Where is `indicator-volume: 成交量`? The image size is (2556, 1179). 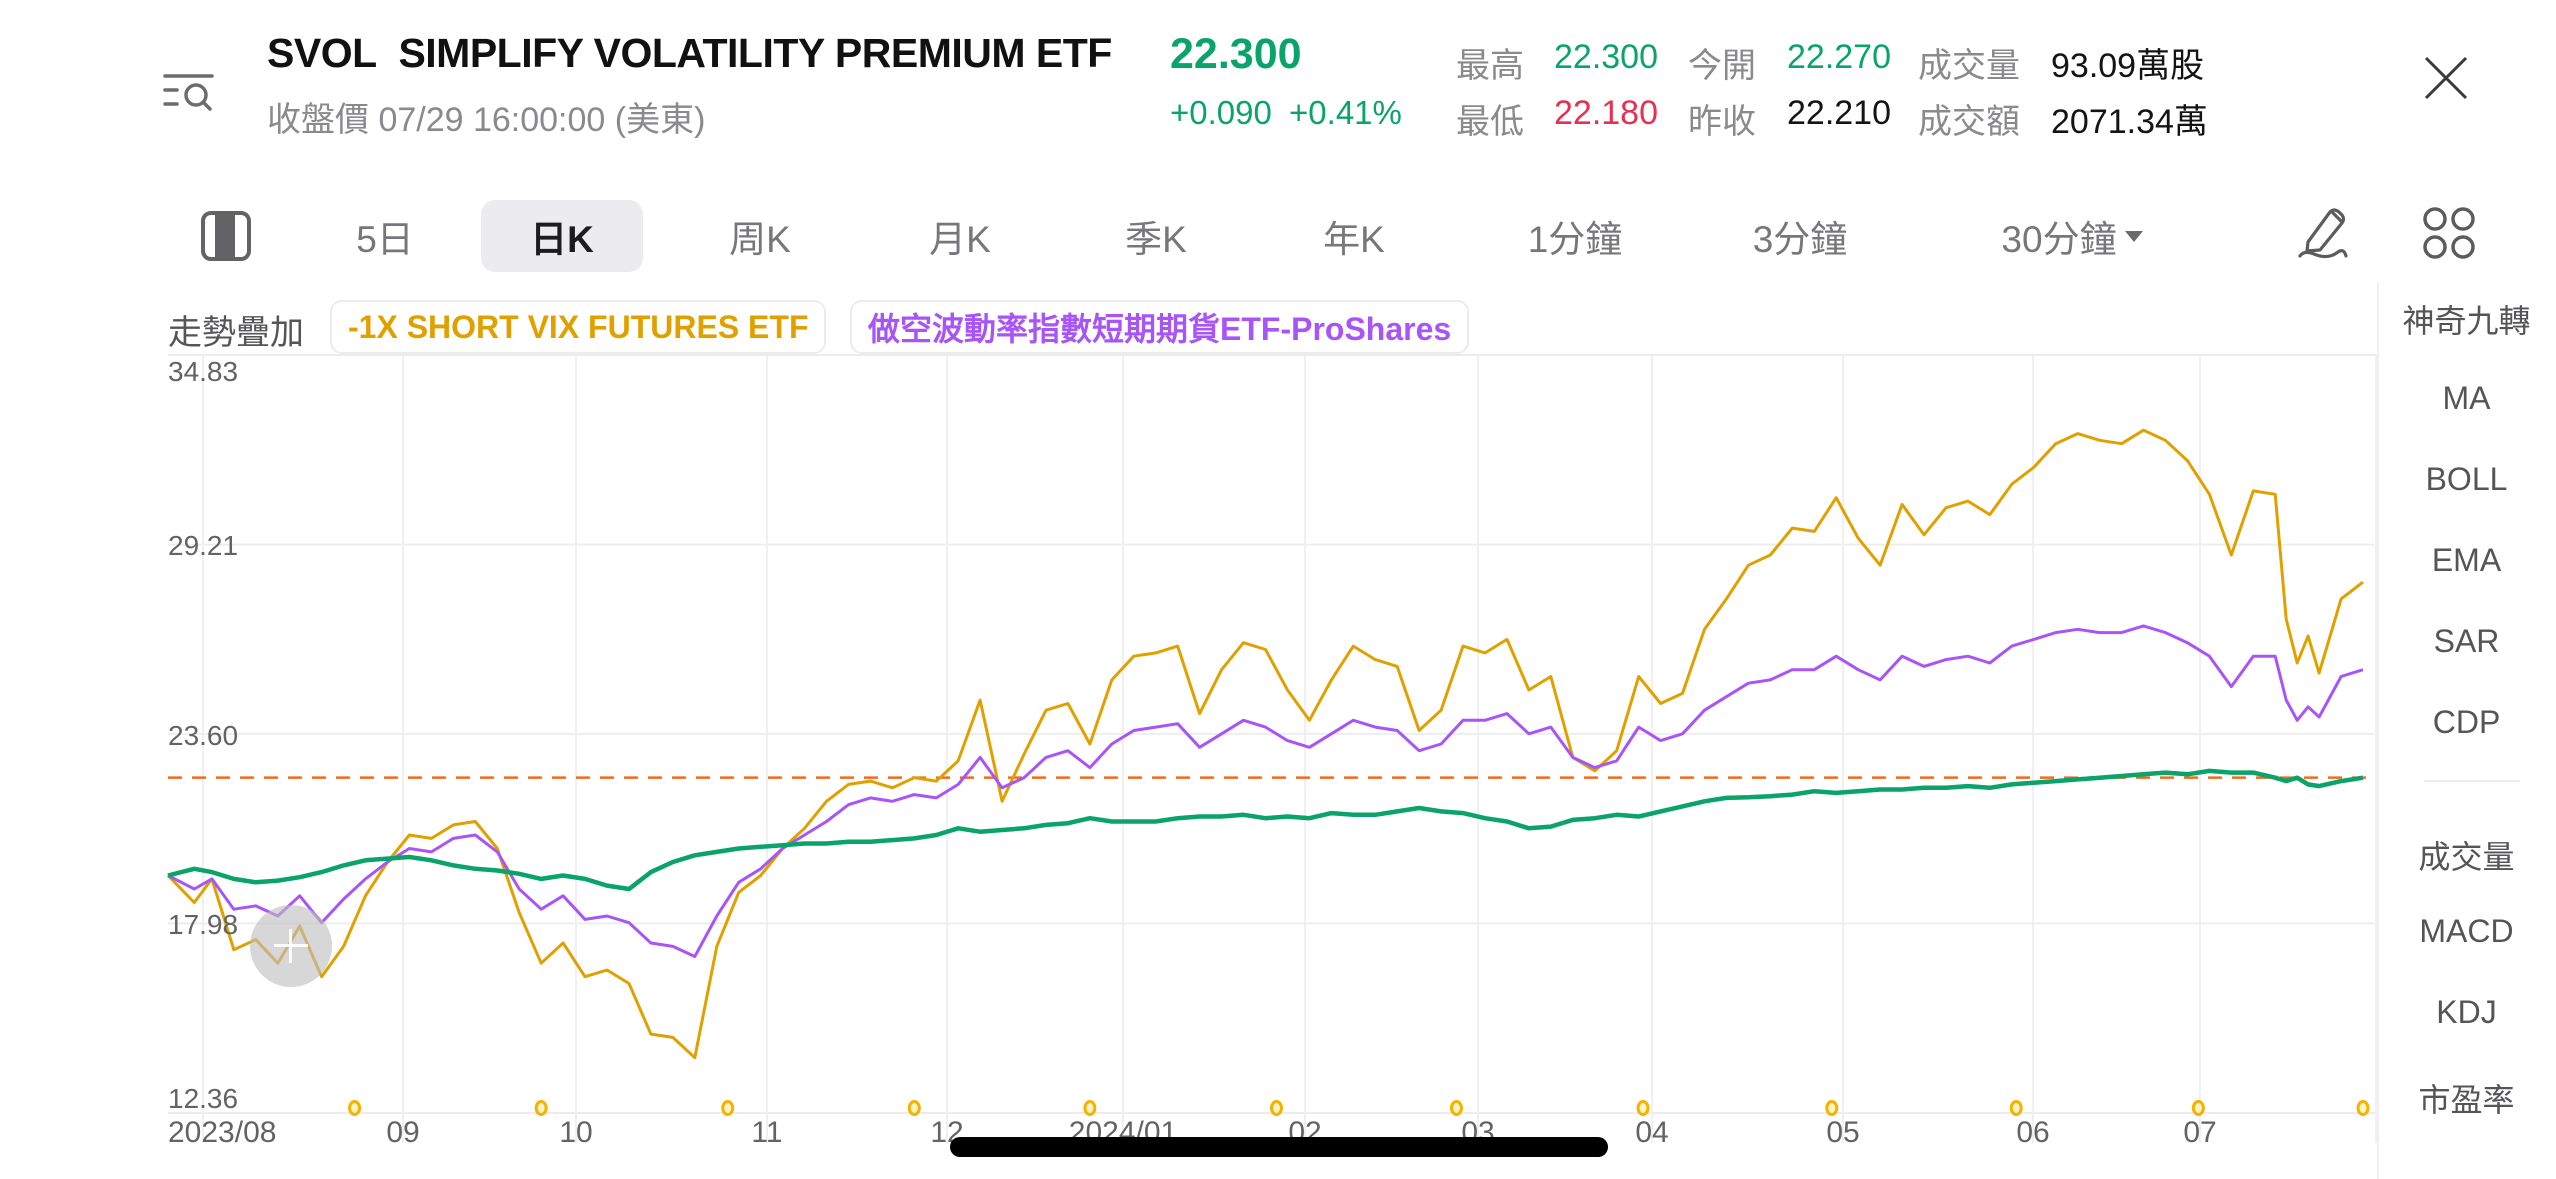 indicator-volume: 成交量 is located at coordinates (2466, 857).